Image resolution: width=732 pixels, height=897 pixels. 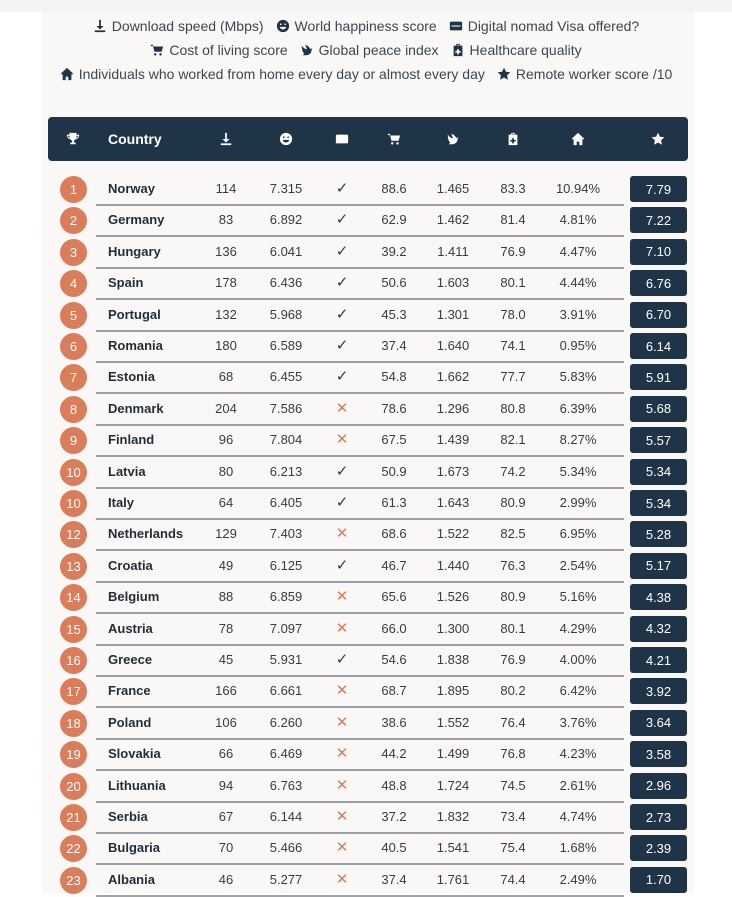 What do you see at coordinates (134, 597) in the screenshot?
I see `country-name: Belgium` at bounding box center [134, 597].